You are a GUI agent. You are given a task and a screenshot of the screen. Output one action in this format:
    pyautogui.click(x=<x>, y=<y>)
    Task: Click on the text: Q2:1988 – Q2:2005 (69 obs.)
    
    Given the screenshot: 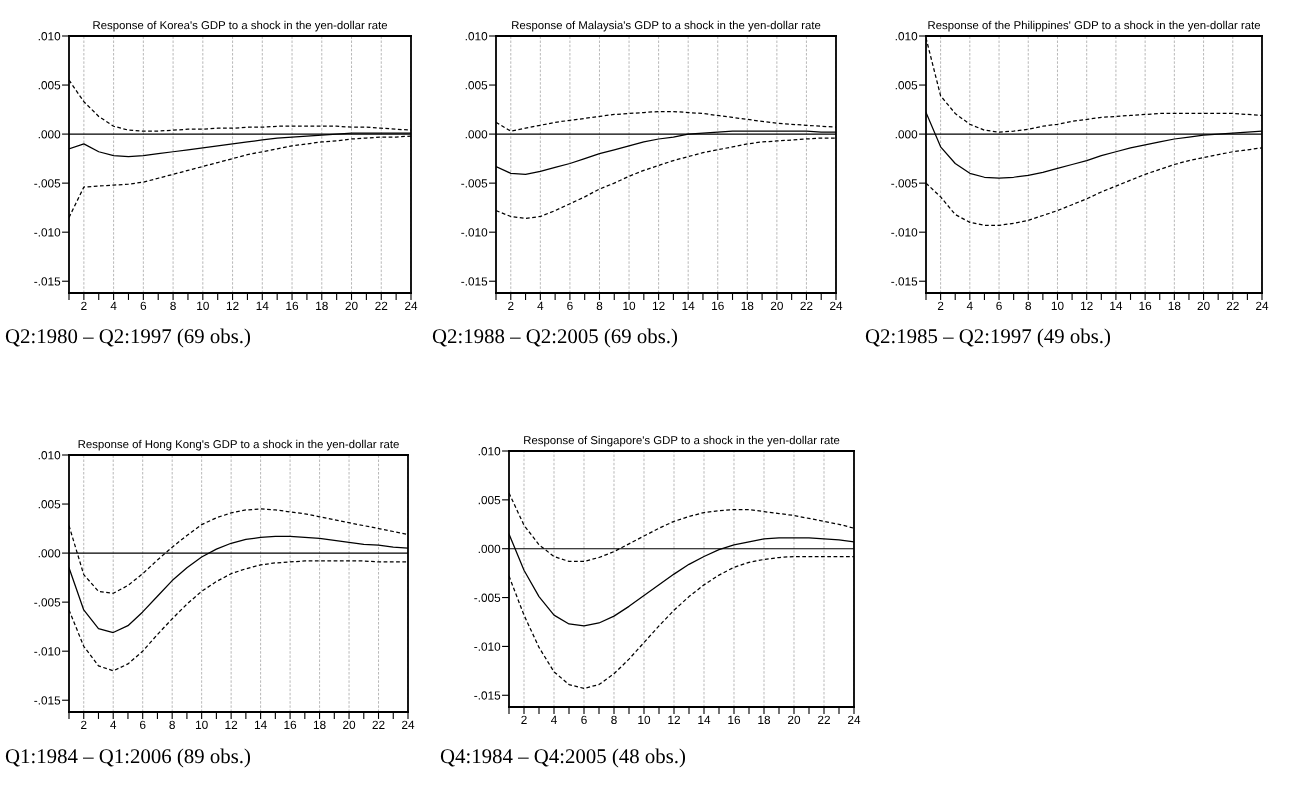 What is the action you would take?
    pyautogui.click(x=555, y=338)
    